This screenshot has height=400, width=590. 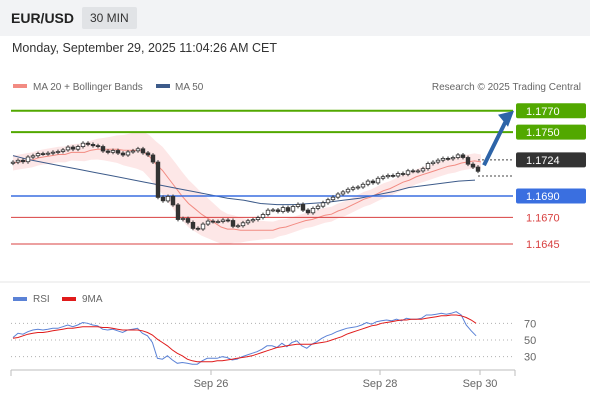 What do you see at coordinates (295, 18) in the screenshot?
I see `top-bar: EUR/USD 30 MIN` at bounding box center [295, 18].